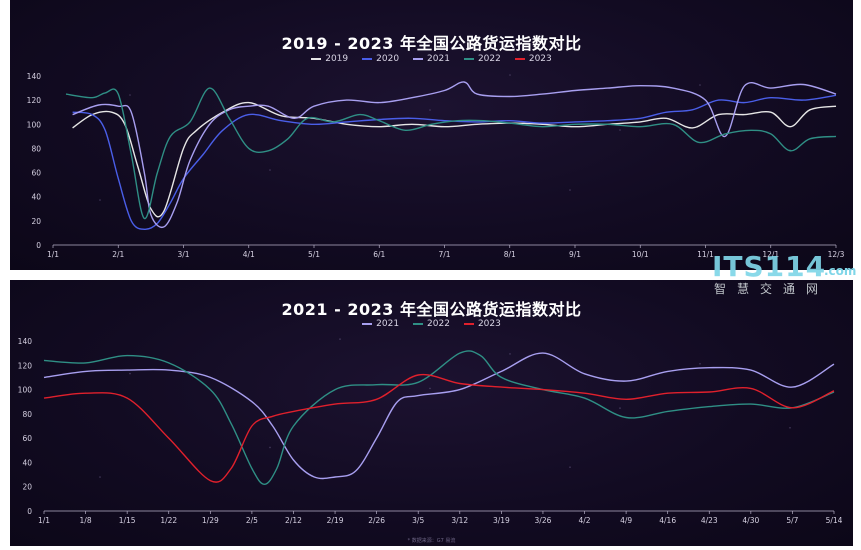  I want to click on x-tick-label: 12/1, so click(770, 254).